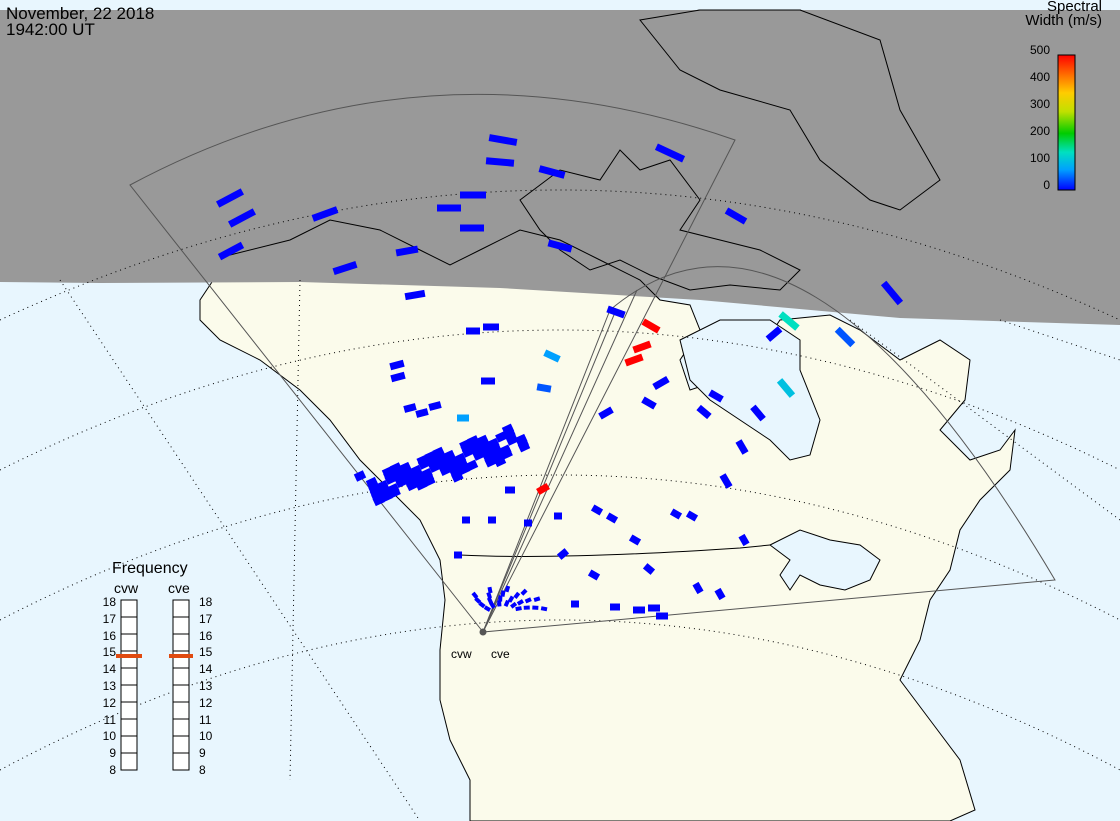 This screenshot has width=1120, height=821. I want to click on date-label: November, 22 2018, so click(80, 13).